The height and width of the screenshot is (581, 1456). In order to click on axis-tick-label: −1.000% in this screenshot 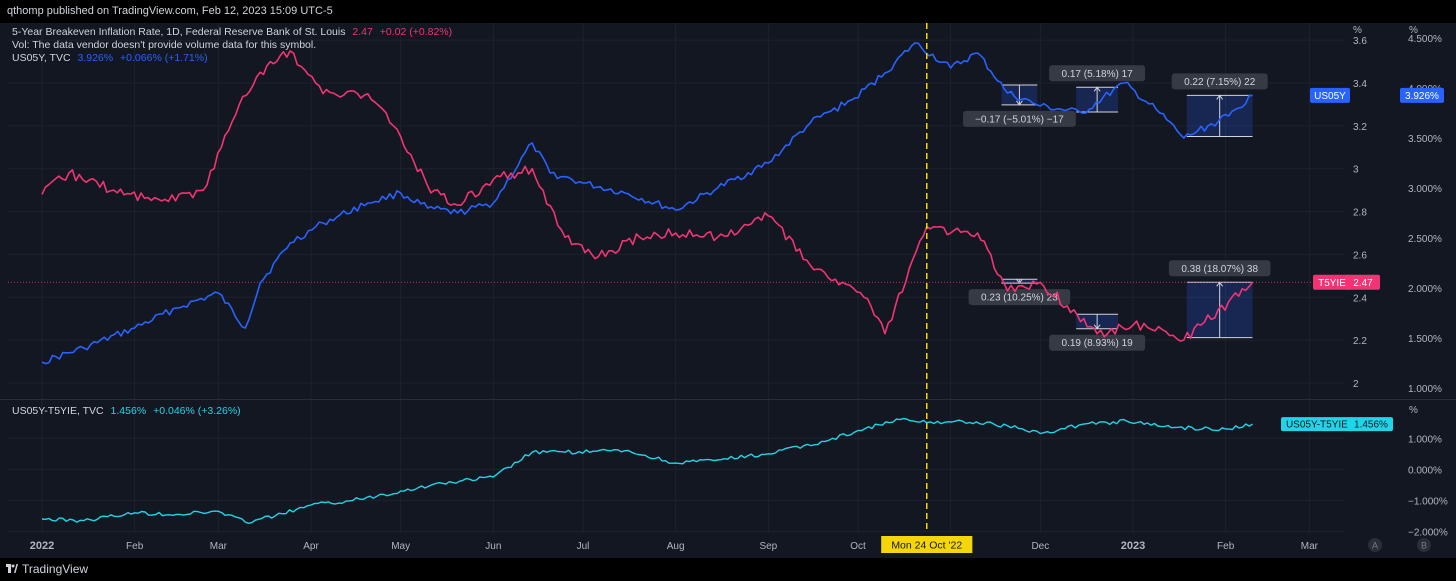, I will do `click(1428, 501)`.